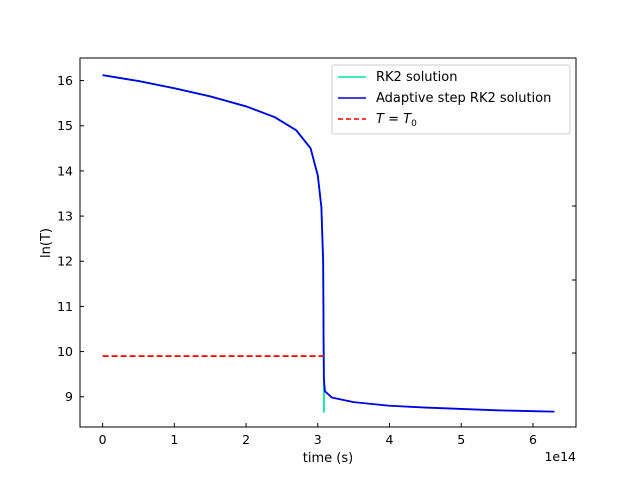  Describe the element at coordinates (533, 439) in the screenshot. I see `x-tick-label: 6` at that location.